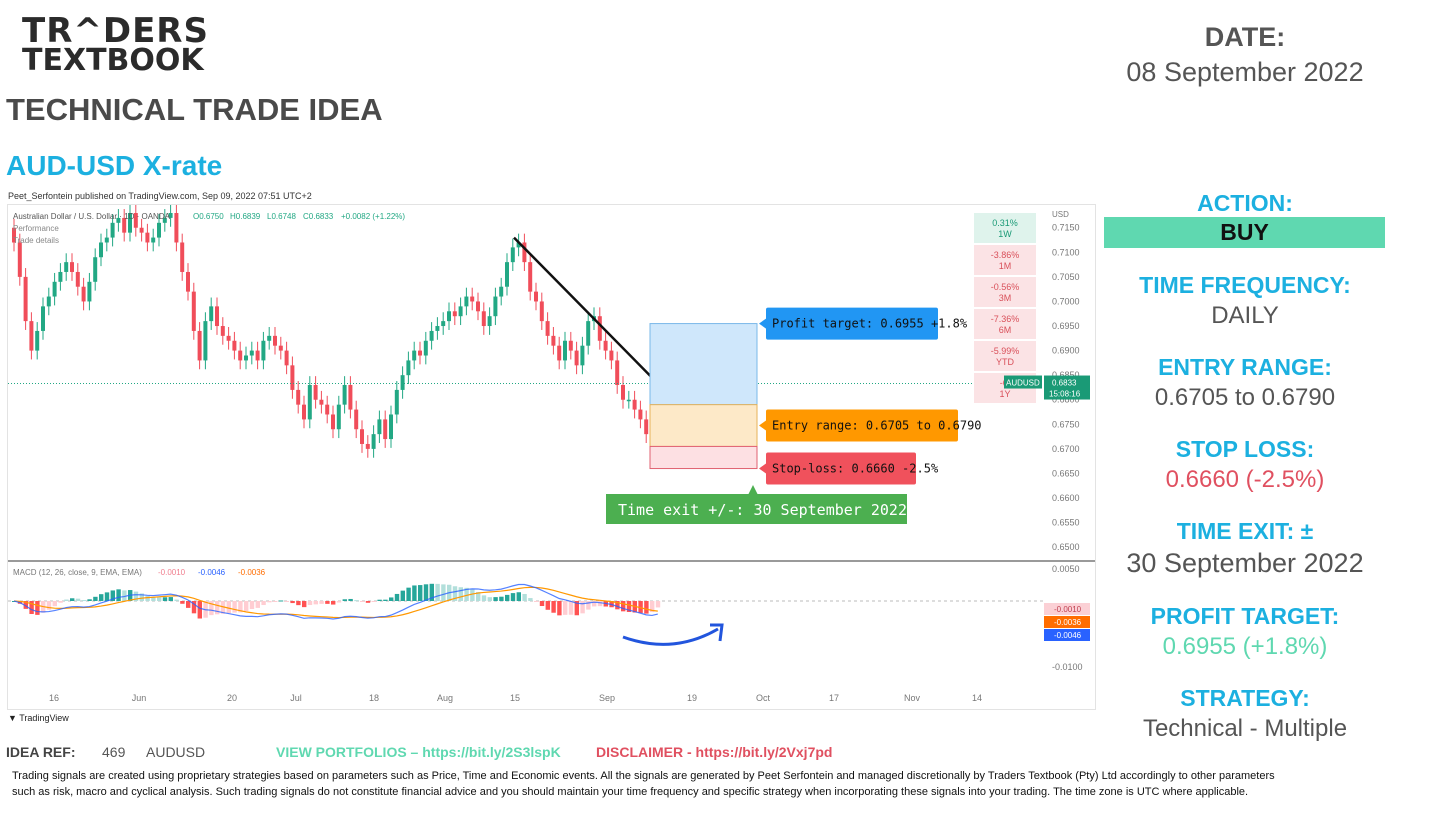 Image resolution: width=1449 pixels, height=823 pixels. Describe the element at coordinates (1245, 203) in the screenshot. I see `action-label: ACTION:` at that location.